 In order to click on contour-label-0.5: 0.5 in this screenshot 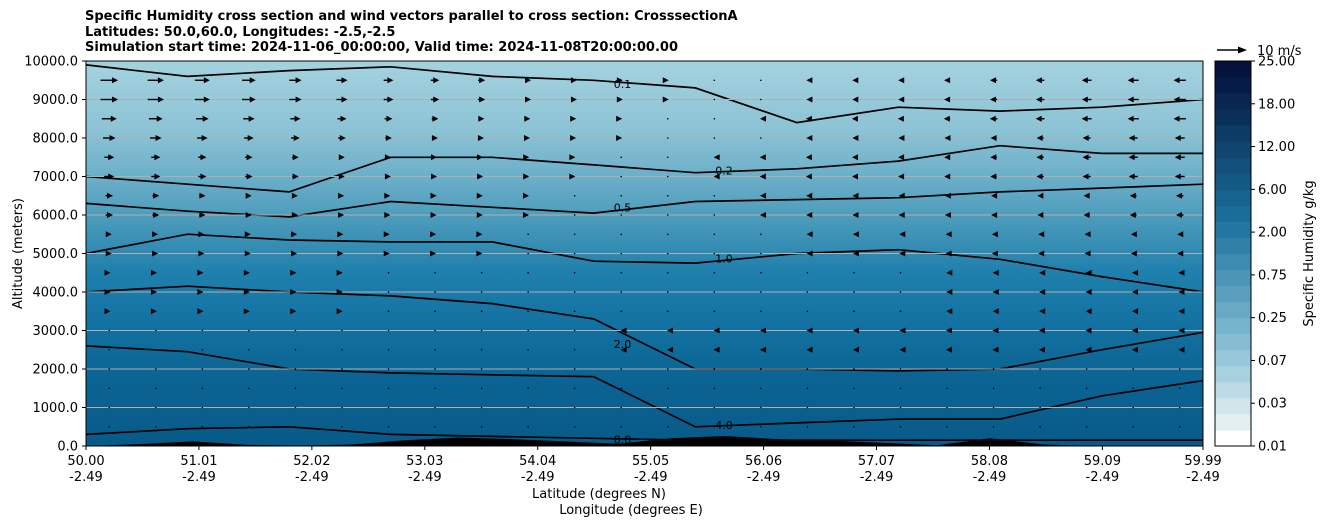, I will do `click(623, 207)`.